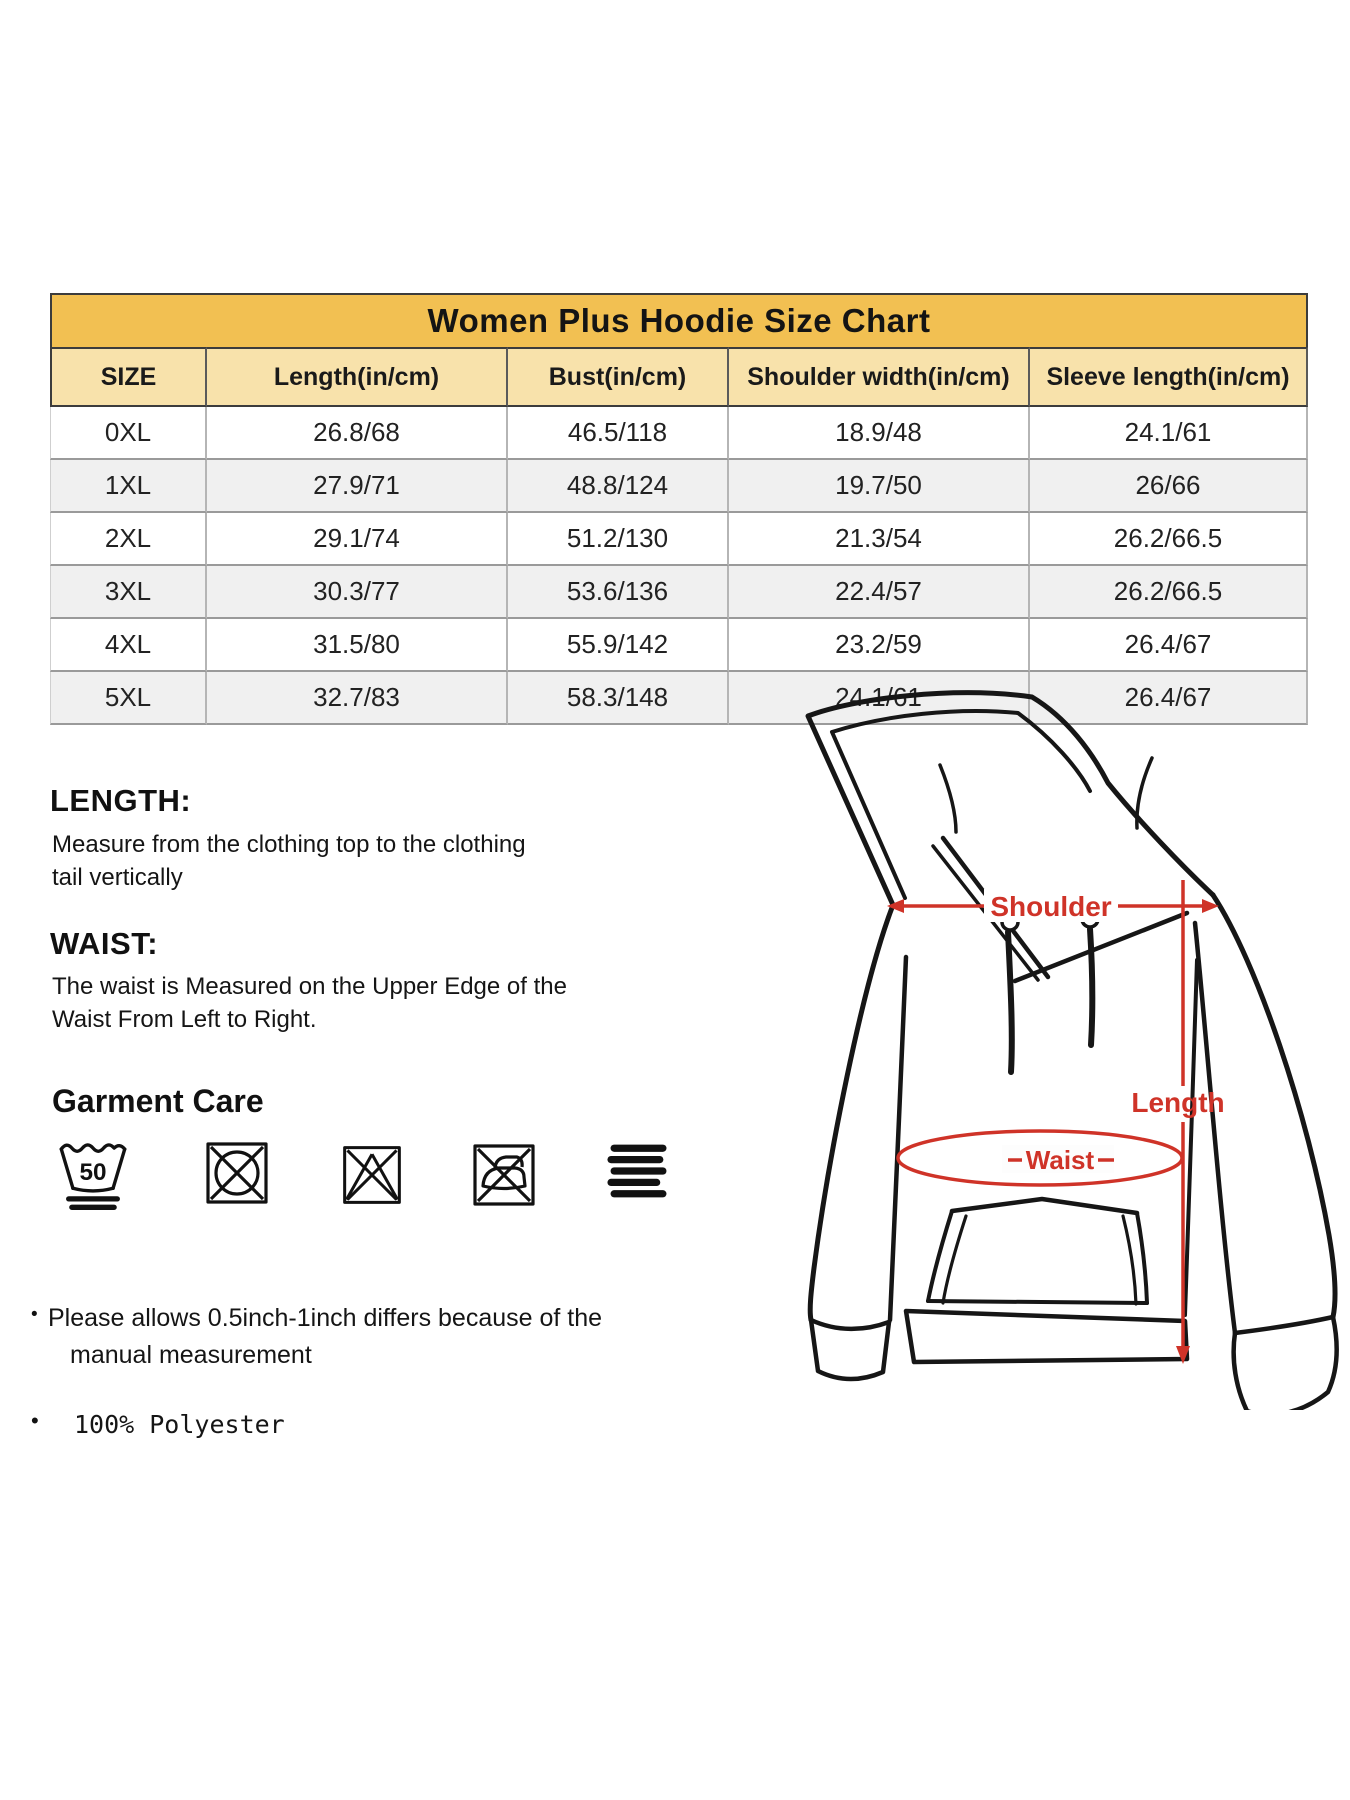 The height and width of the screenshot is (1800, 1350). What do you see at coordinates (1053, 1122) in the screenshot?
I see `measurement-annotations` at bounding box center [1053, 1122].